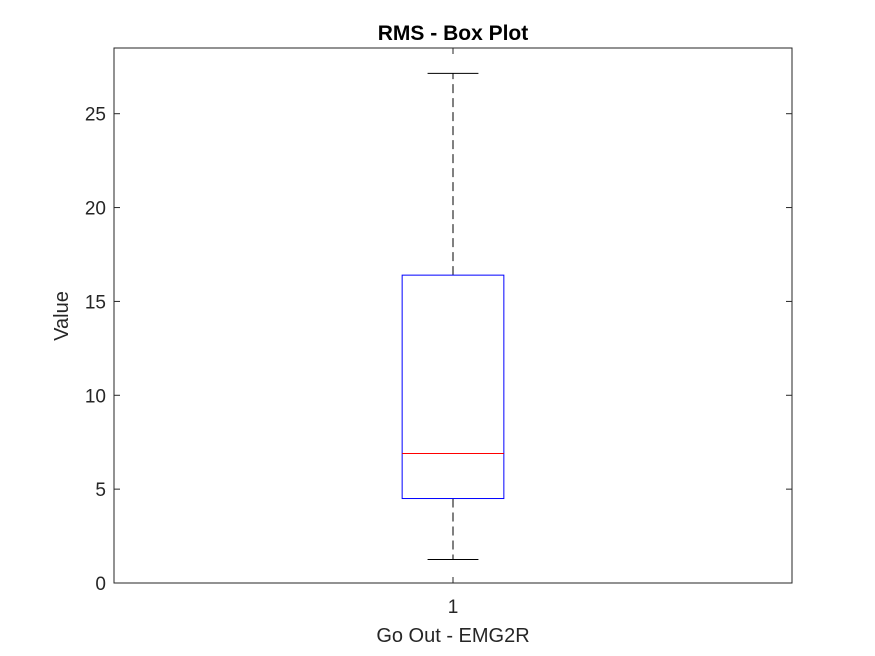  Describe the element at coordinates (453, 333) in the screenshot. I see `x-axis-ticks: 1` at that location.